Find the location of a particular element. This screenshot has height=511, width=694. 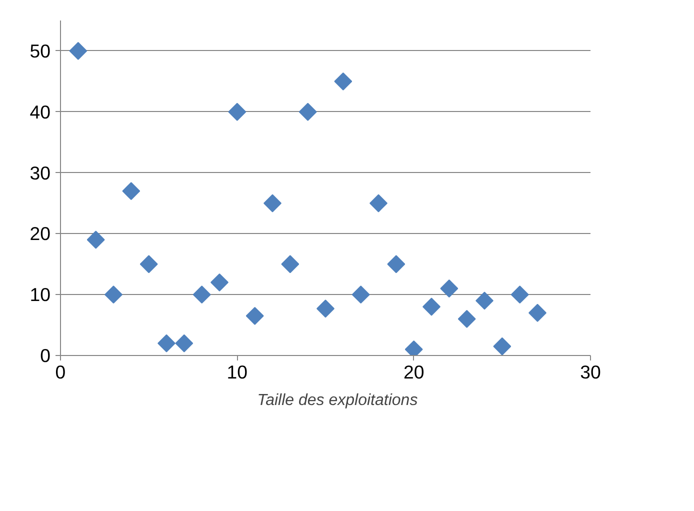

text: Taille des exploitations is located at coordinates (337, 401).